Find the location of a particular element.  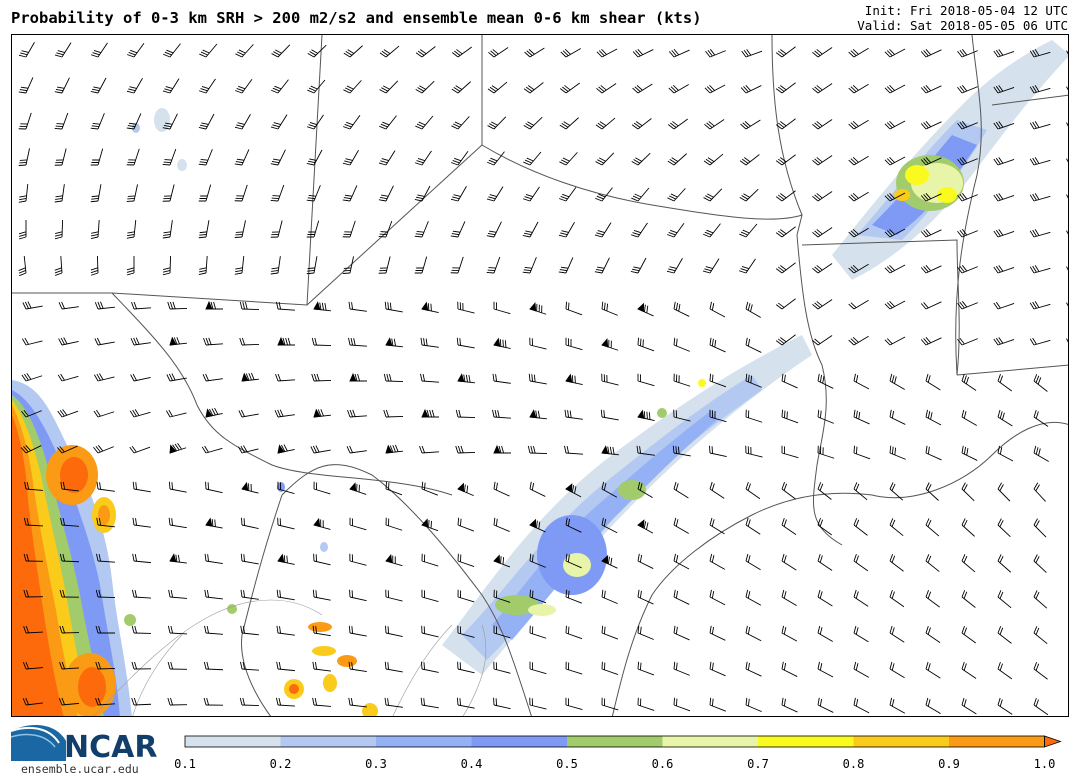

colorbar-tick-label: 0.2 is located at coordinates (281, 764).